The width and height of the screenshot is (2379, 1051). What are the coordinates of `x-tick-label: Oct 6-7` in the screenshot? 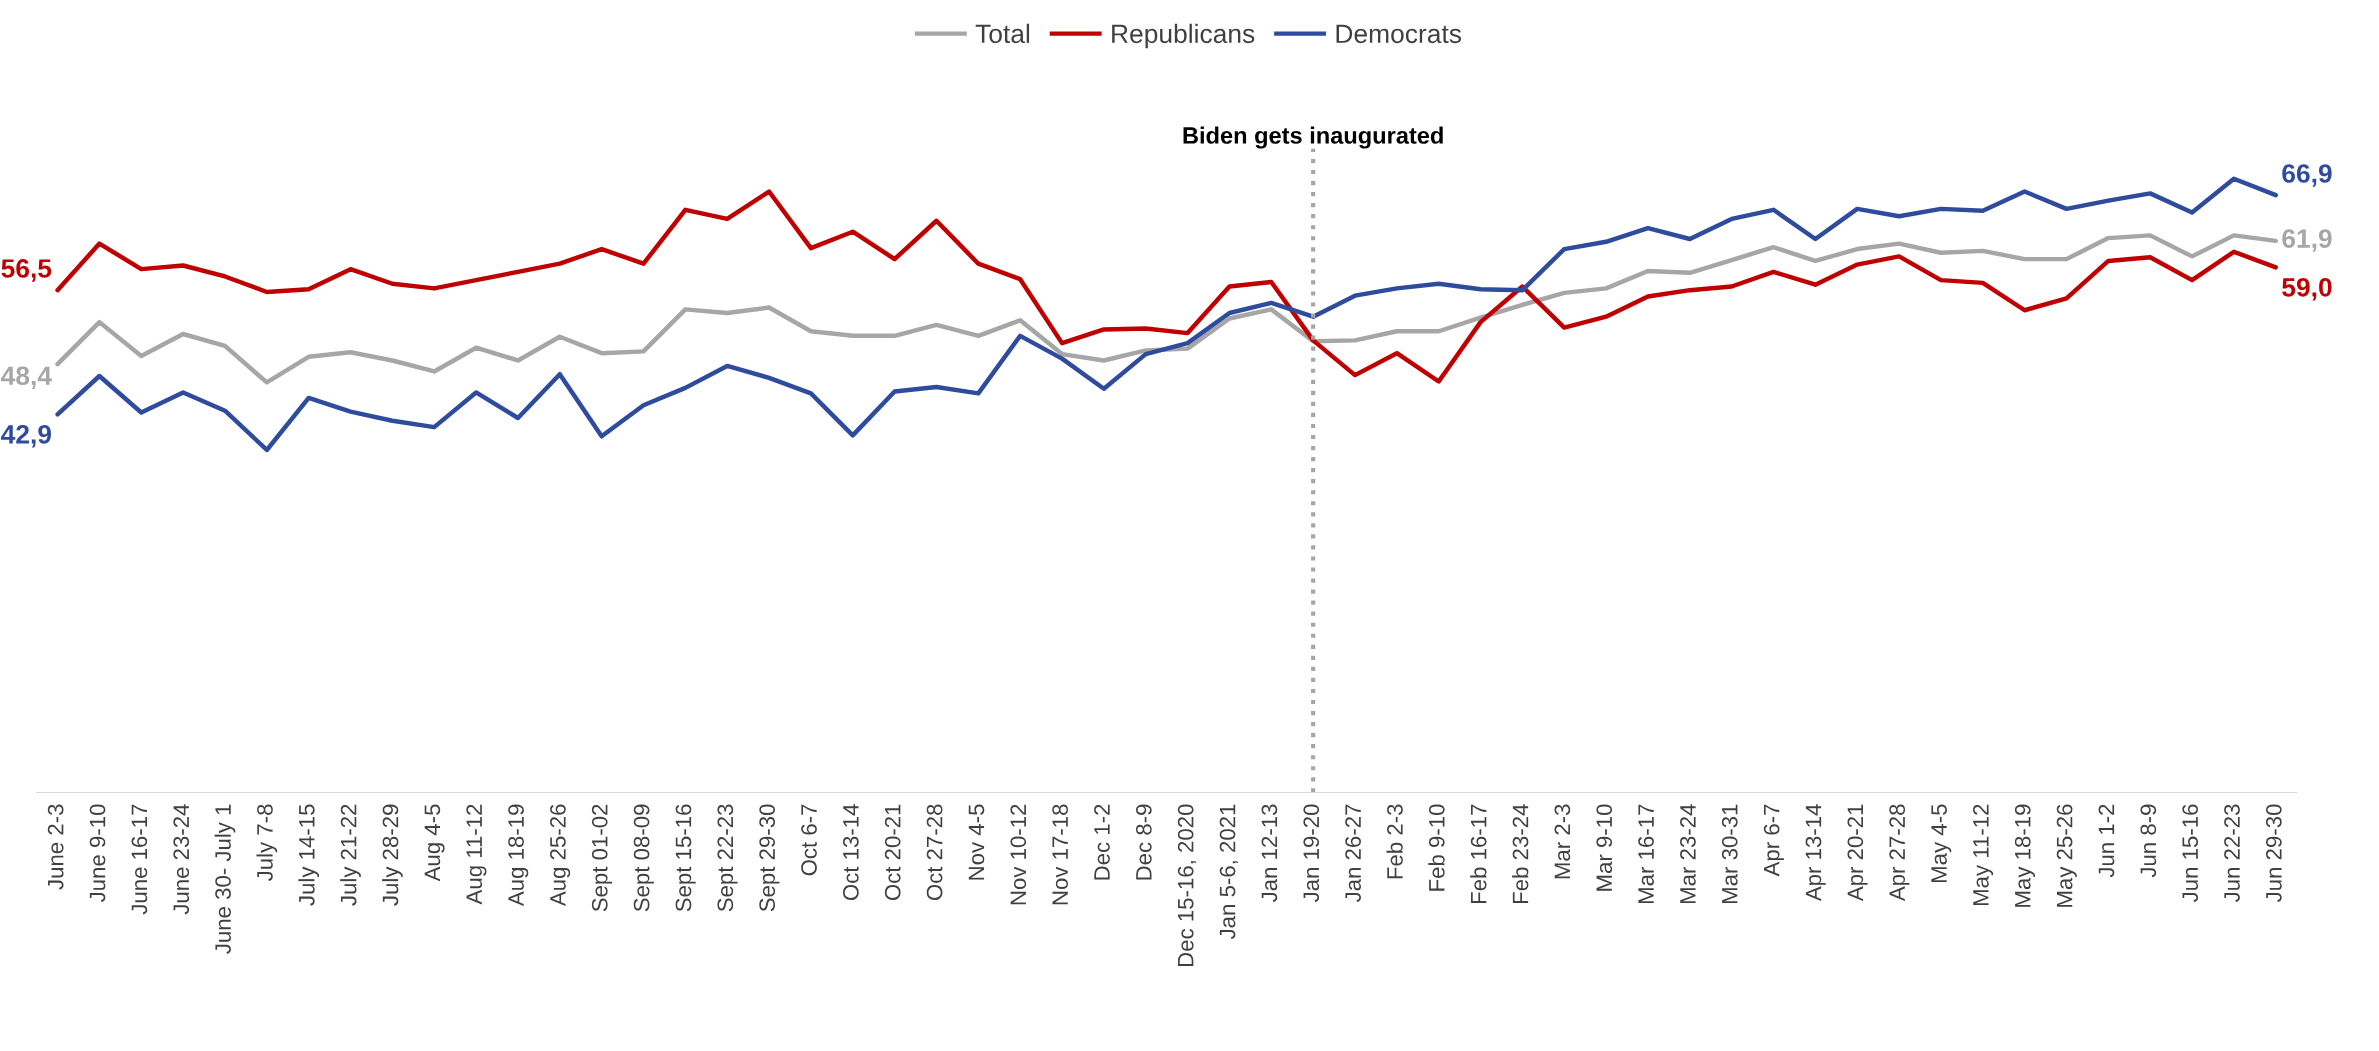 It's located at (809, 840).